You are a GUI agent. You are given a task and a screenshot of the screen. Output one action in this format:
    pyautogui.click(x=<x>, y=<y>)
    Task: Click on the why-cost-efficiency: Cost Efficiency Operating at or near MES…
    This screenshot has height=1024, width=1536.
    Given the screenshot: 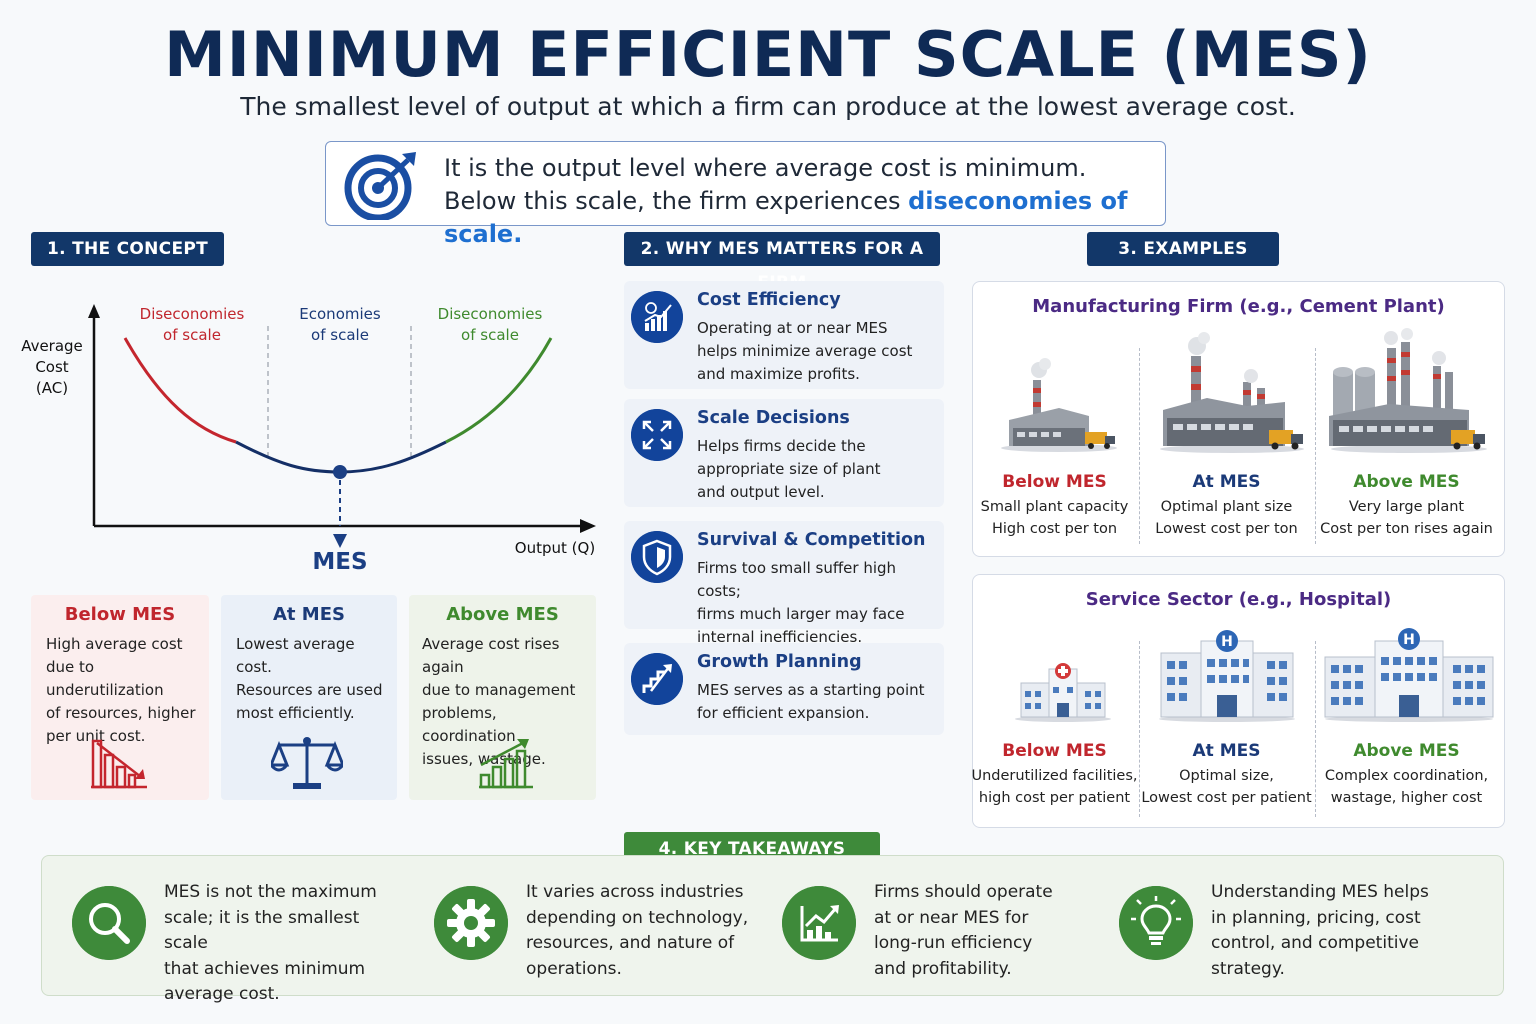 What is the action you would take?
    pyautogui.click(x=784, y=335)
    